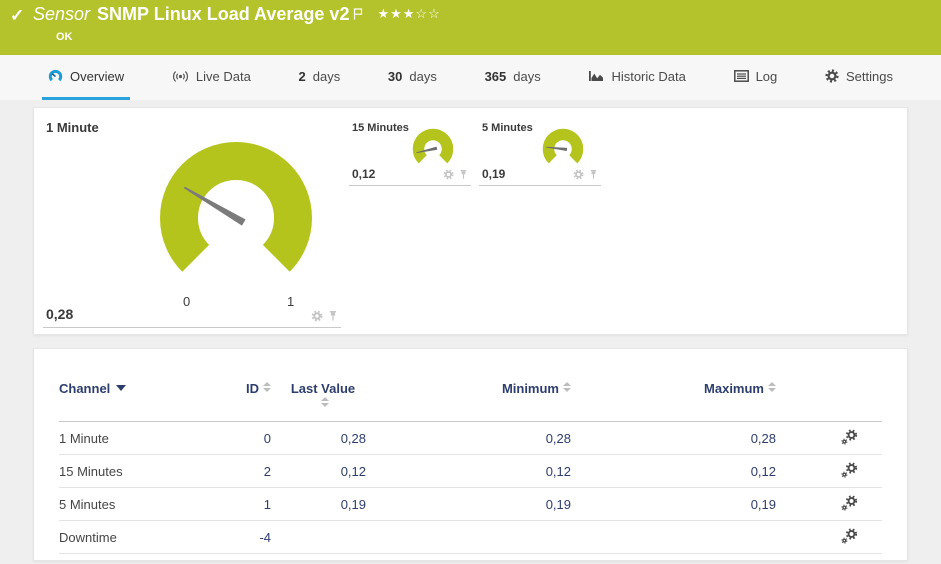 The width and height of the screenshot is (941, 564). I want to click on last-value: 0,19, so click(353, 504).